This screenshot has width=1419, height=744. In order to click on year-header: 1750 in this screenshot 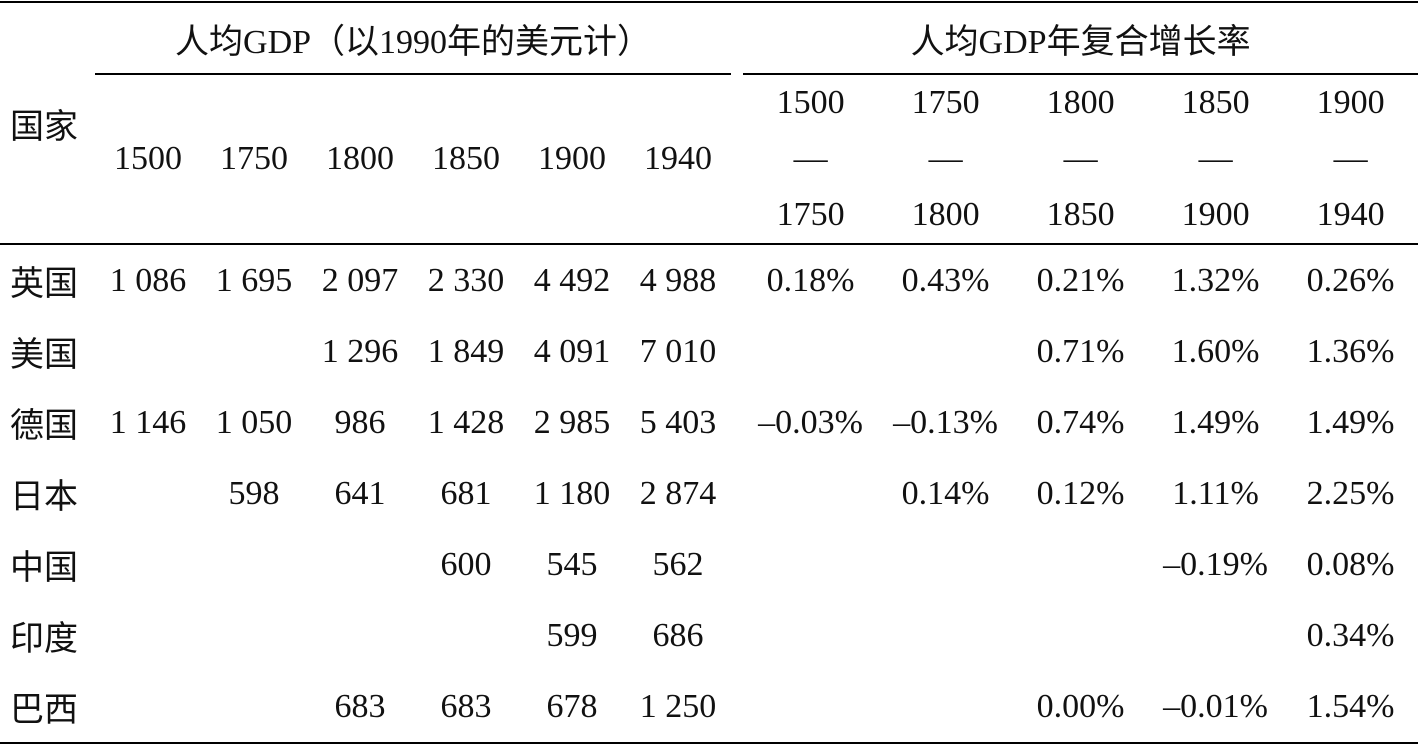, I will do `click(254, 159)`.